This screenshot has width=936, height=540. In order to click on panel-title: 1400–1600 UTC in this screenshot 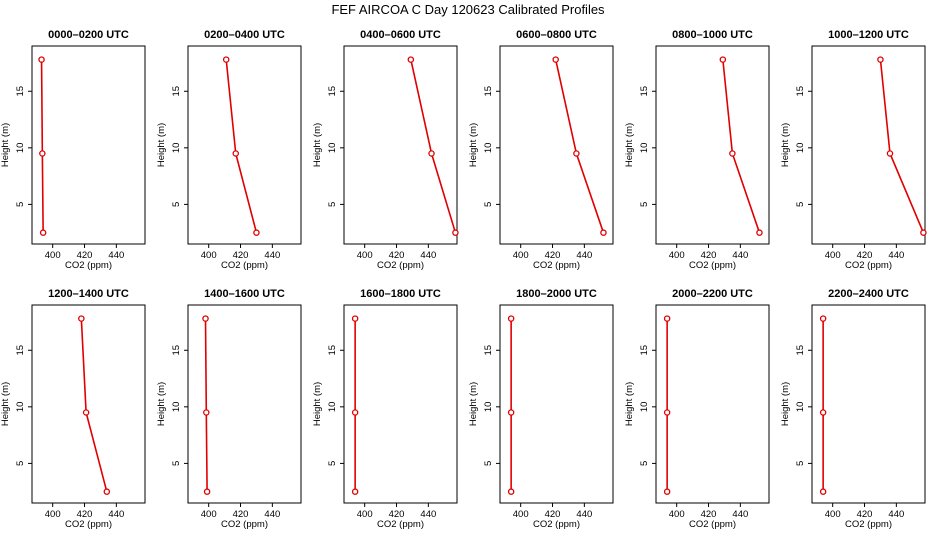, I will do `click(244, 294)`.